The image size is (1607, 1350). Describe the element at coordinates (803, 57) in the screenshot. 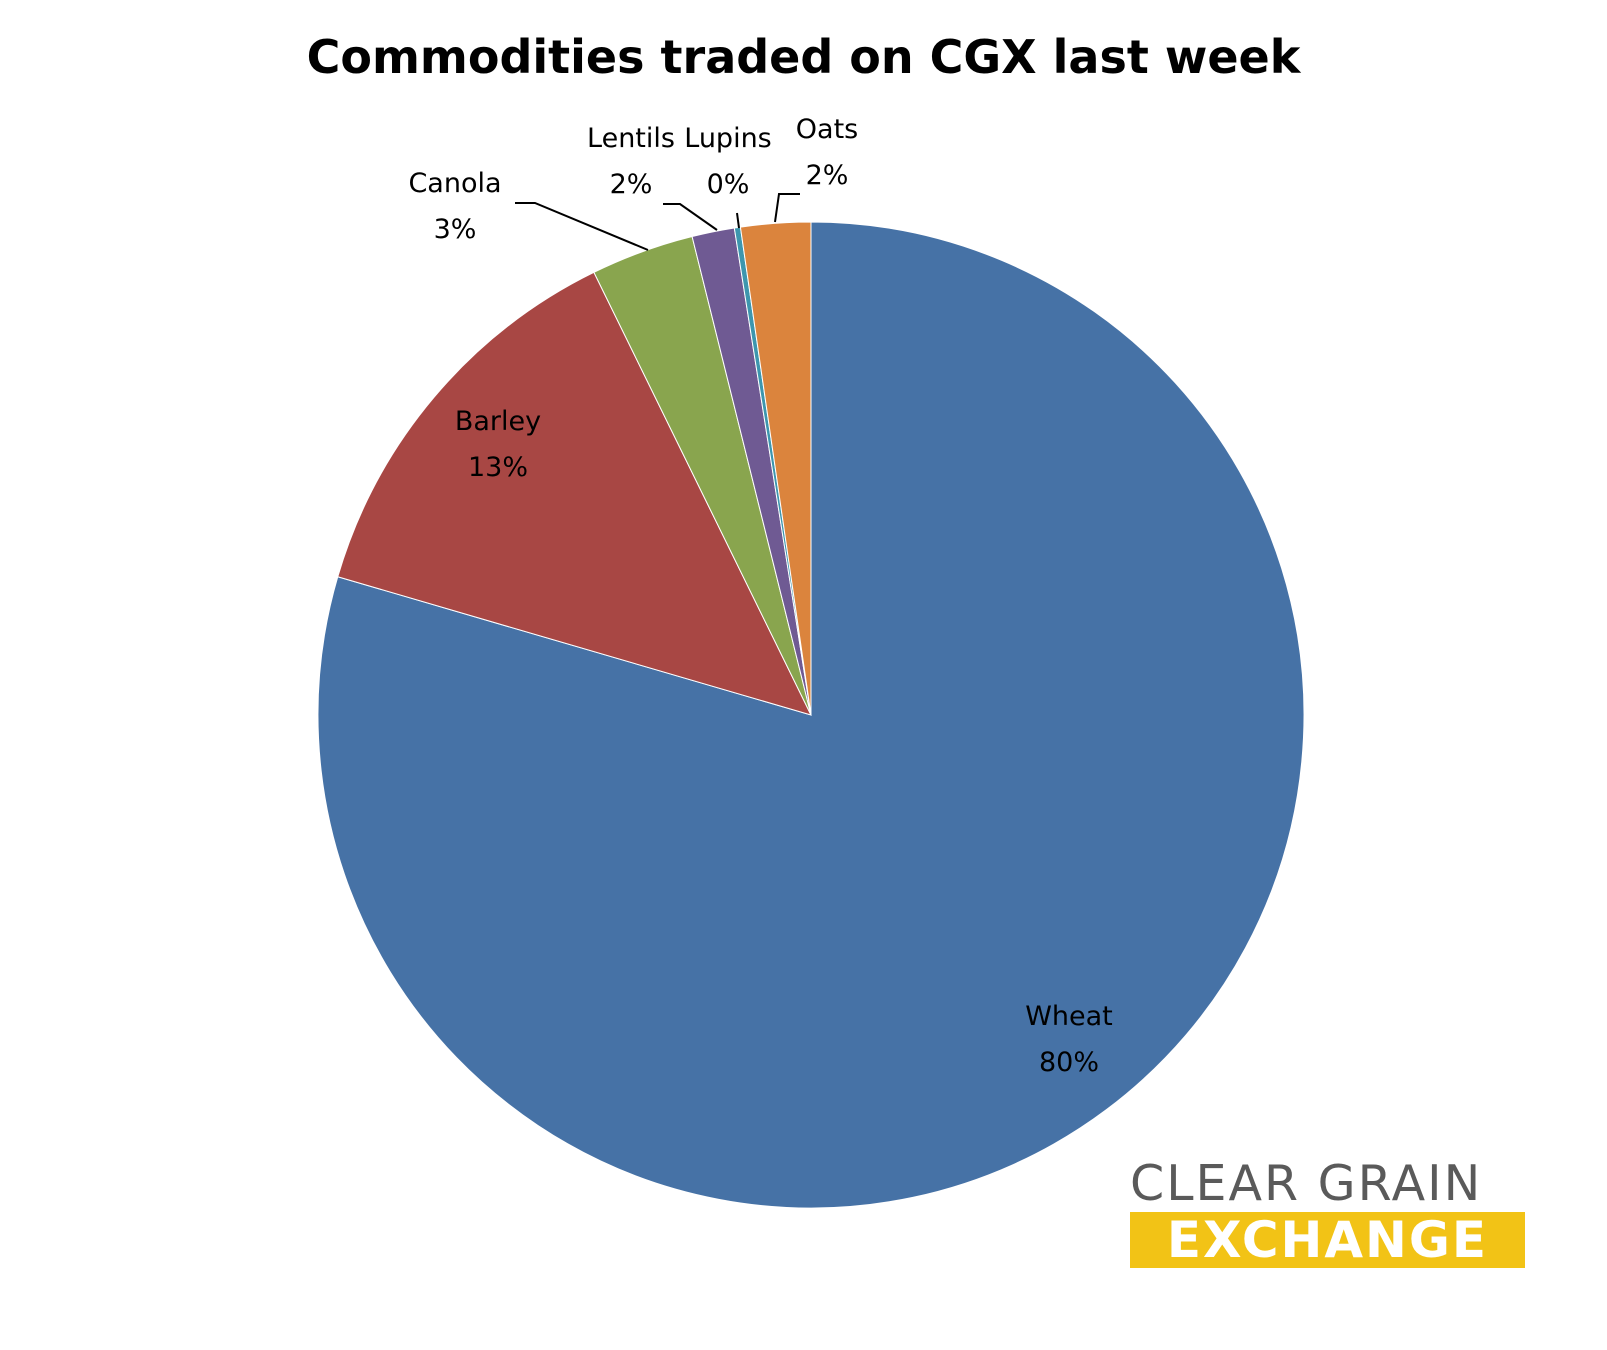

I see `chart-title: Commodities traded on CGX last week` at that location.